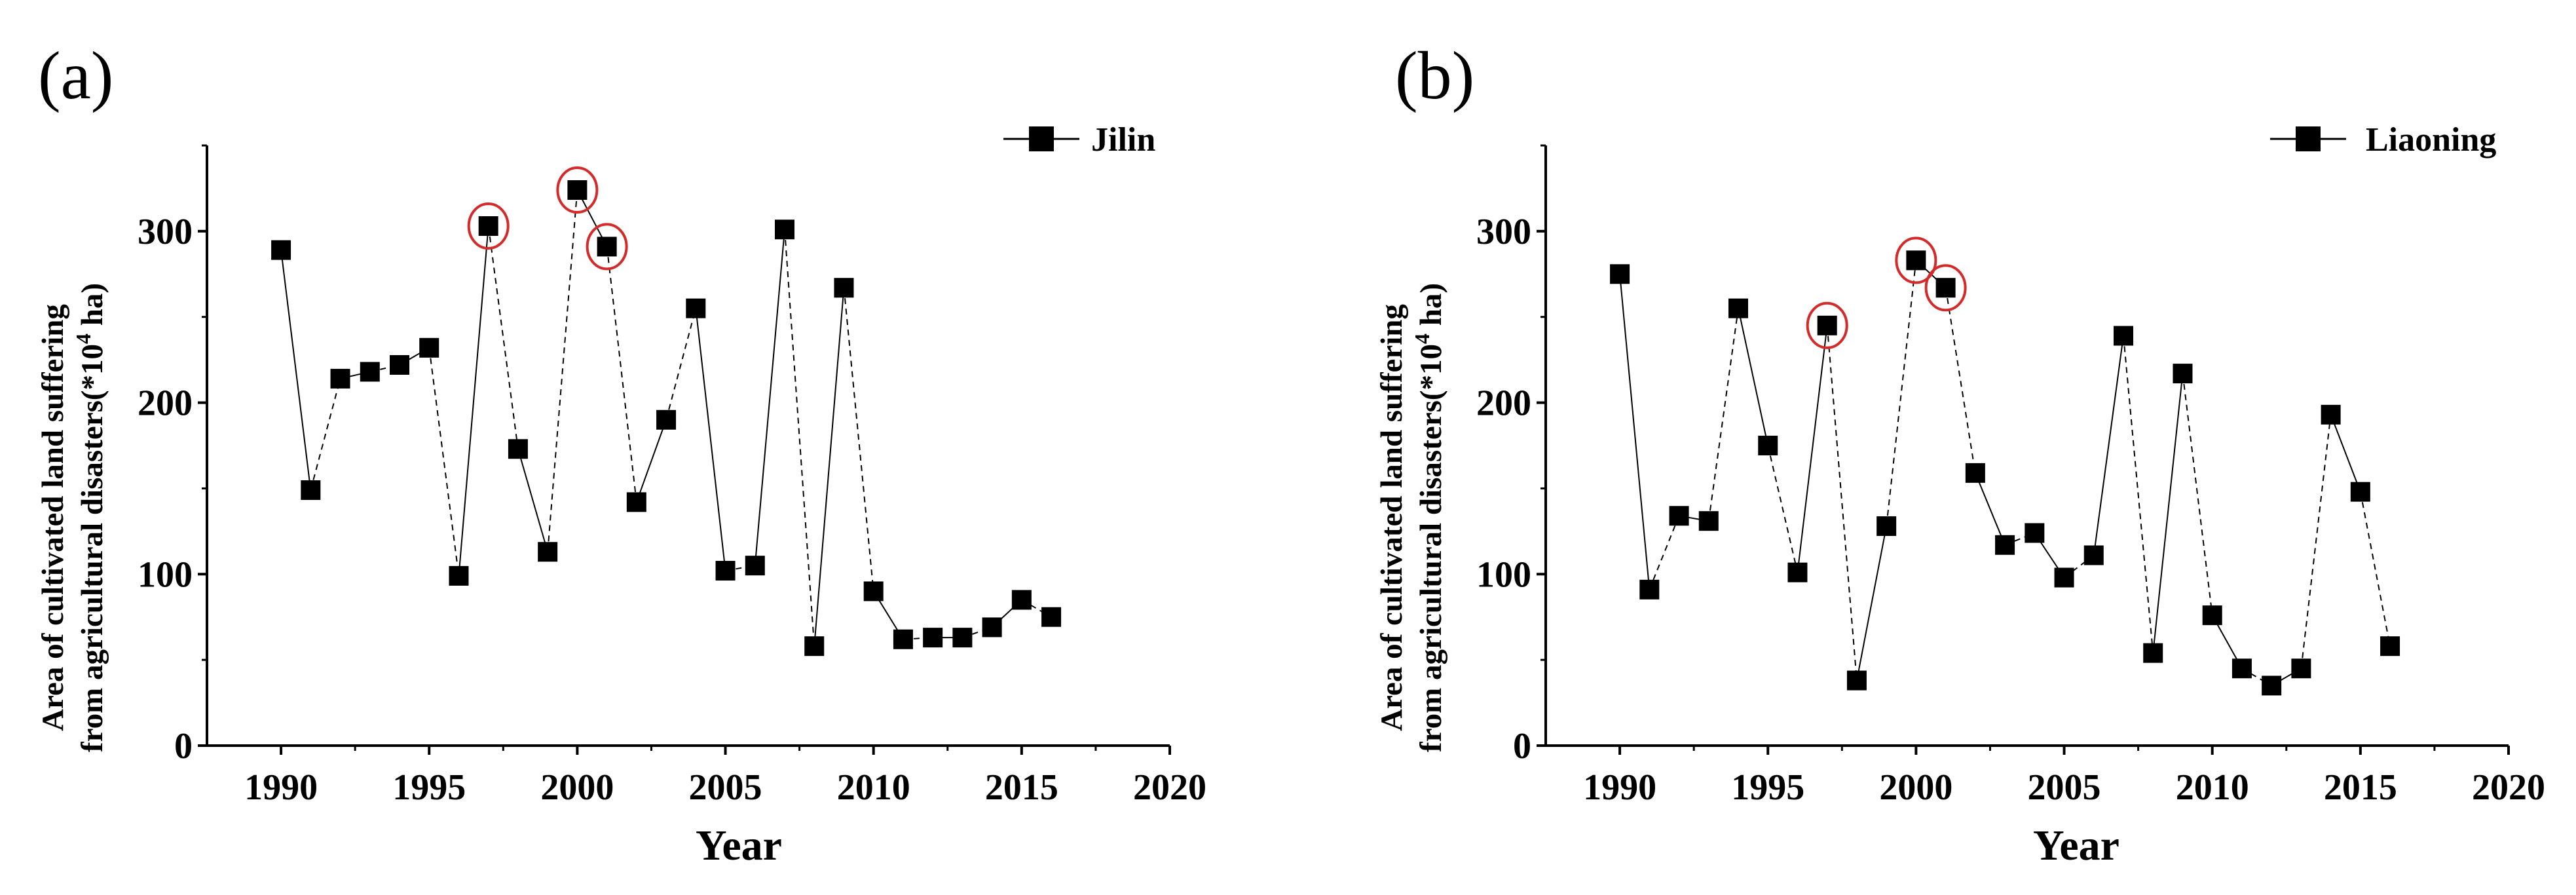 The height and width of the screenshot is (895, 2576). I want to click on x-tick-label: 2015, so click(2360, 787).